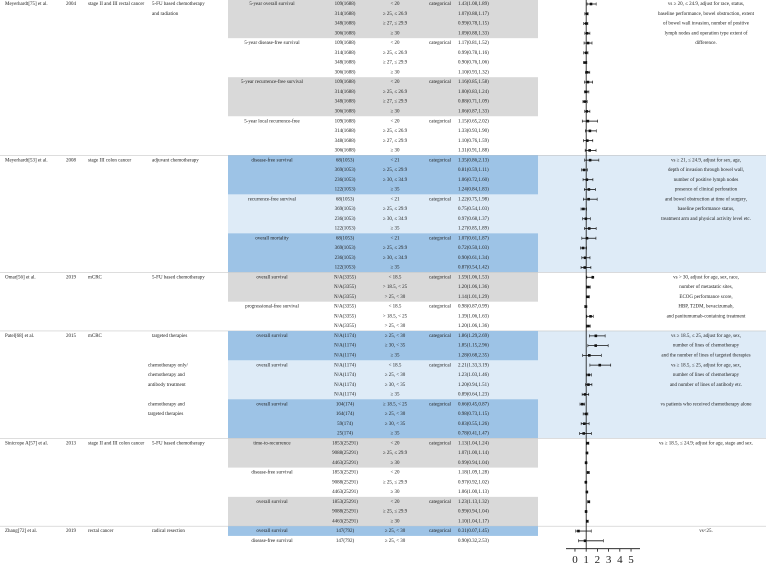 This screenshot has height=569, width=766. What do you see at coordinates (473, 356) in the screenshot?
I see `hazard-ratio: 1.28(0.68,2.35)` at bounding box center [473, 356].